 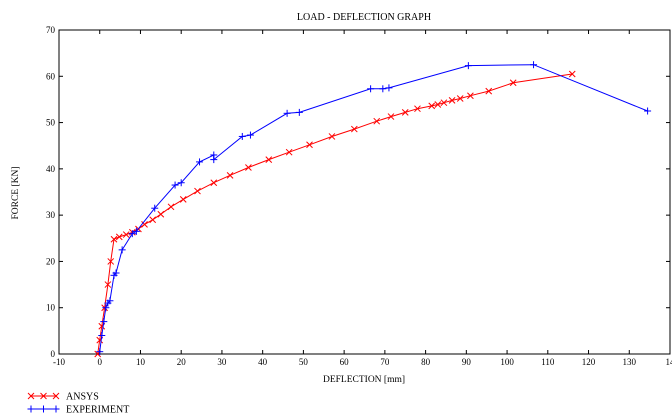 I want to click on y-tick-label: 50, so click(x=51, y=123).